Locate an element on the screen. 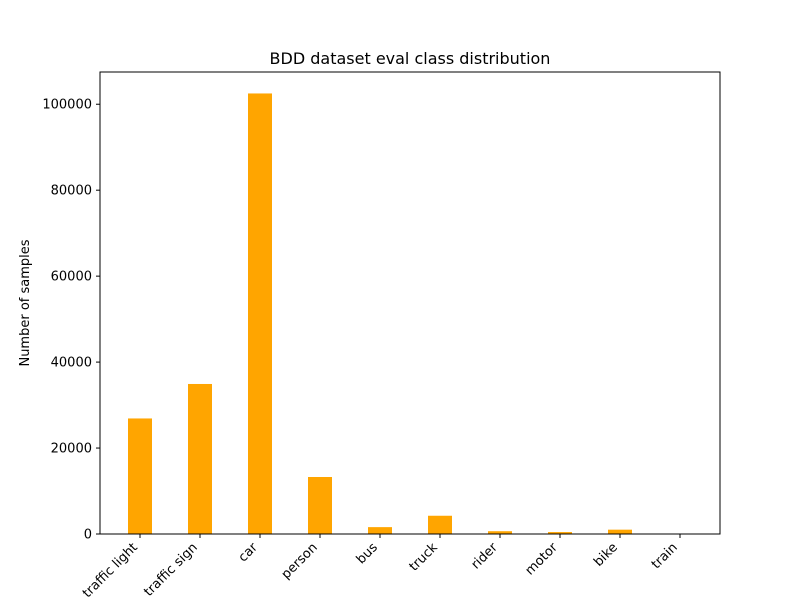 The image size is (800, 604). bar-traffic-light is located at coordinates (140, 476).